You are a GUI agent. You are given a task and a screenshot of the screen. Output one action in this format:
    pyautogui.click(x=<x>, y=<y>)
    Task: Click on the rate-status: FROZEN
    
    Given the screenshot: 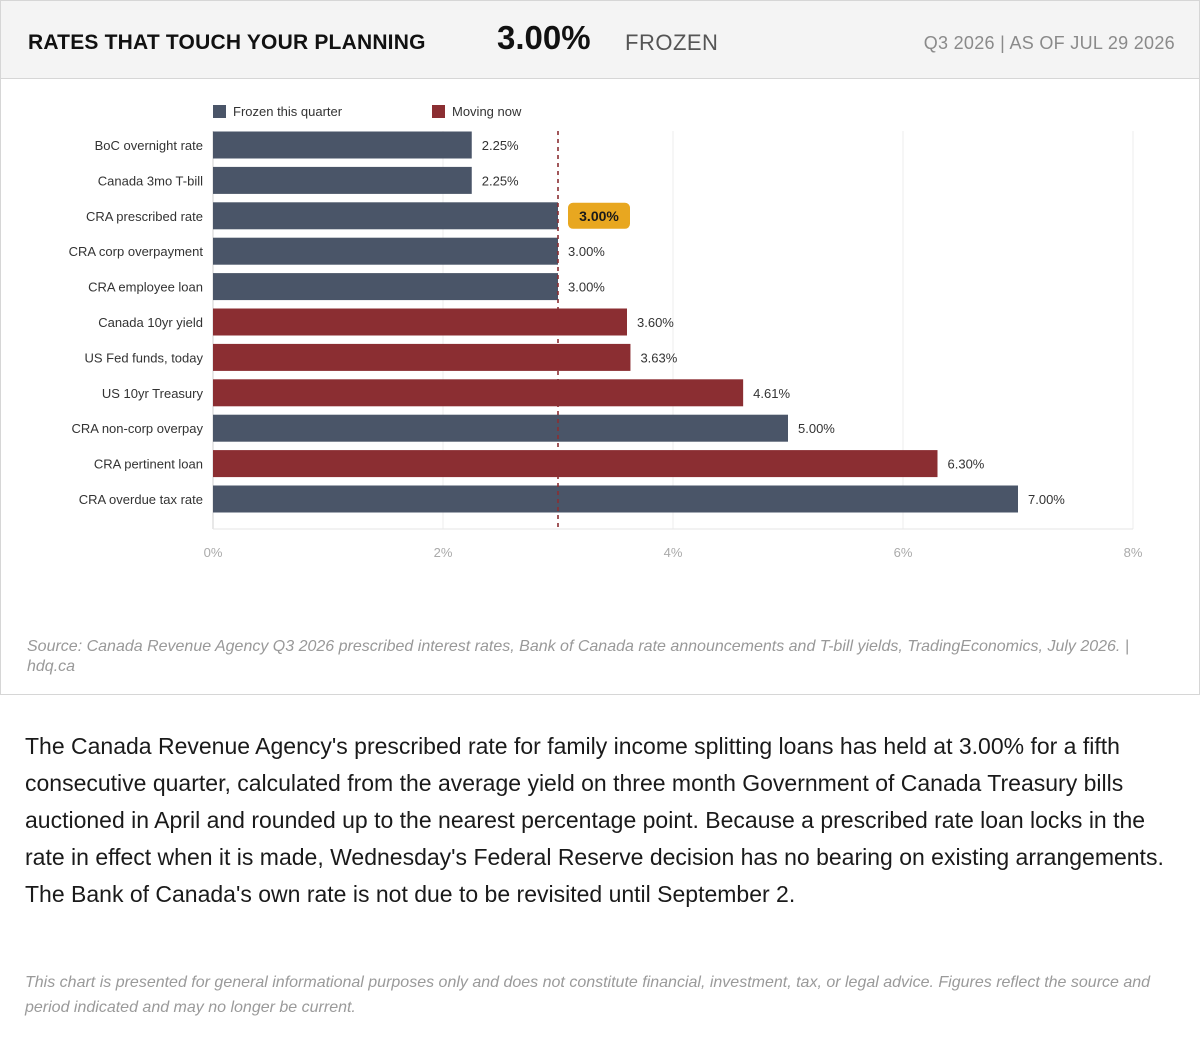 What is the action you would take?
    pyautogui.click(x=672, y=42)
    